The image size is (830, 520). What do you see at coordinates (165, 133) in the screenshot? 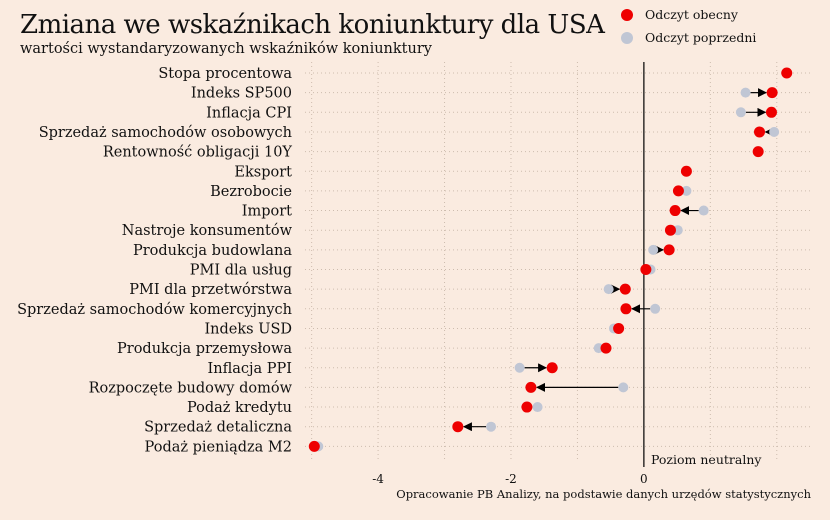
I see `category-label: Sprzedaż samochodów osobowych` at bounding box center [165, 133].